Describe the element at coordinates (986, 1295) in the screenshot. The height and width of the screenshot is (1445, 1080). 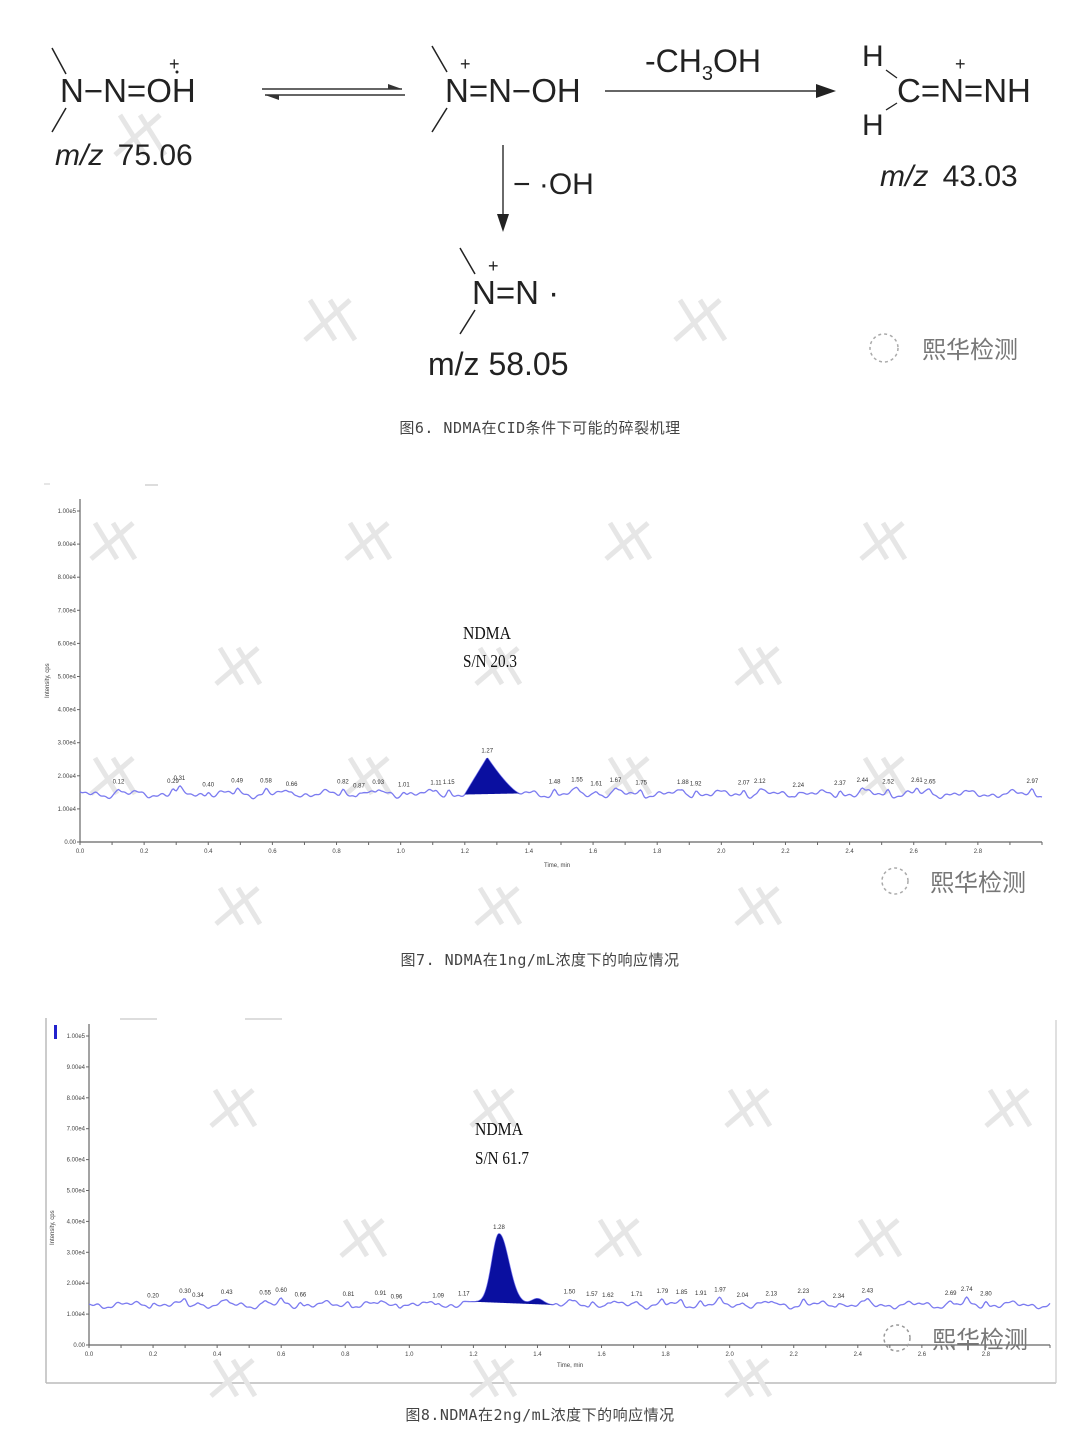
I see `peak-label: 2.80` at that location.